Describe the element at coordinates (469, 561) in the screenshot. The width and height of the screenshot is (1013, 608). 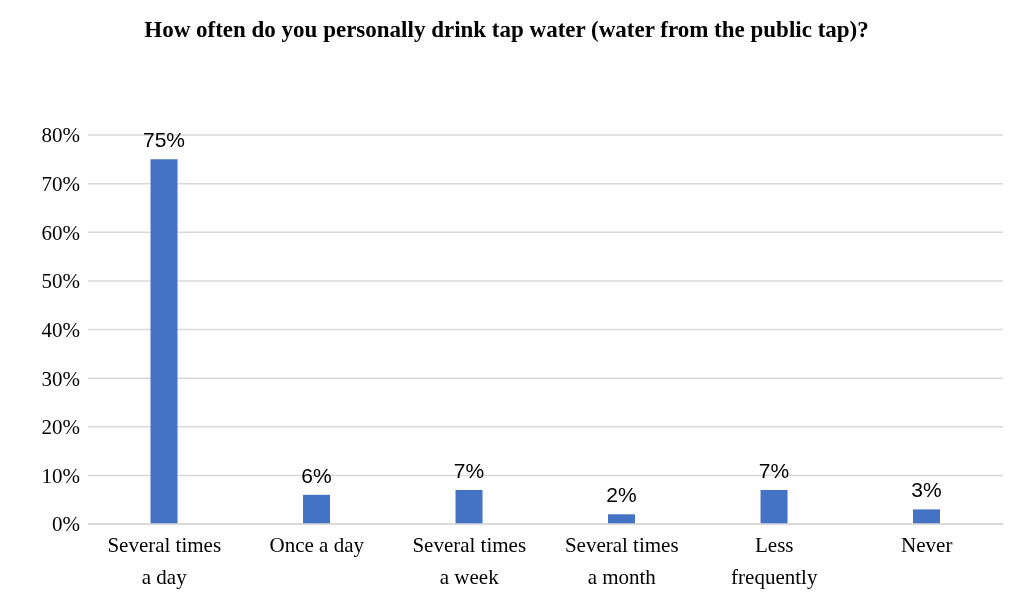
I see `x-tick-label: Several times a week` at that location.